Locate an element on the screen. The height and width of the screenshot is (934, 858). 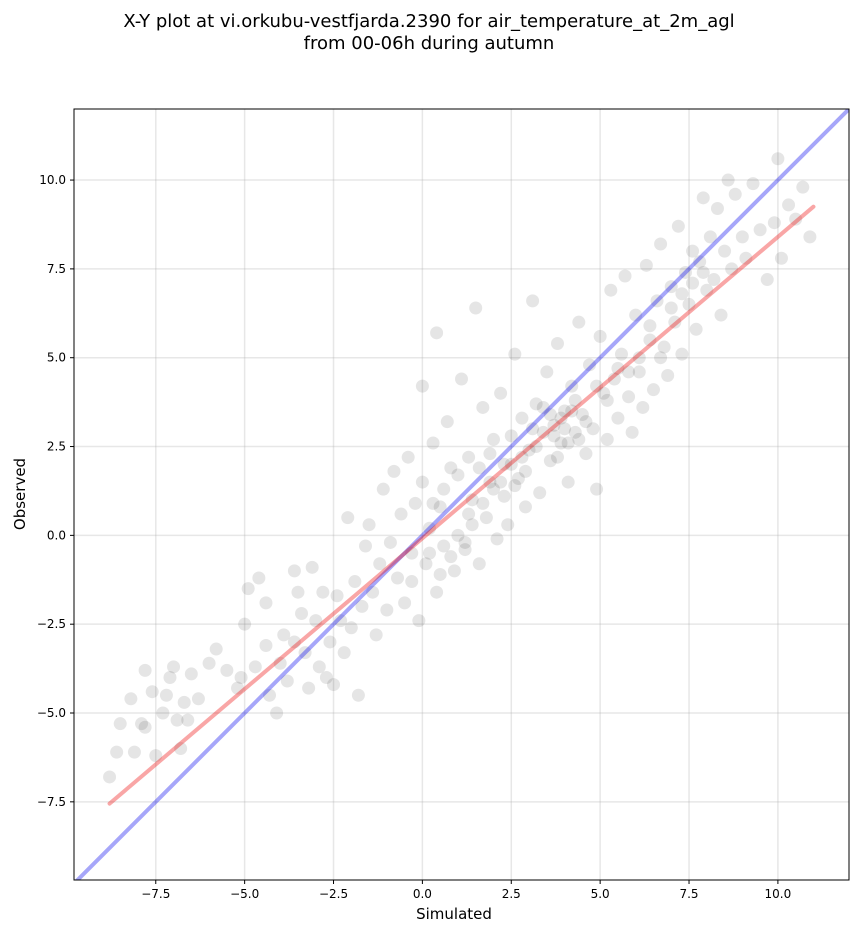
y-tick-label: 10.0 is located at coordinates (52, 180).